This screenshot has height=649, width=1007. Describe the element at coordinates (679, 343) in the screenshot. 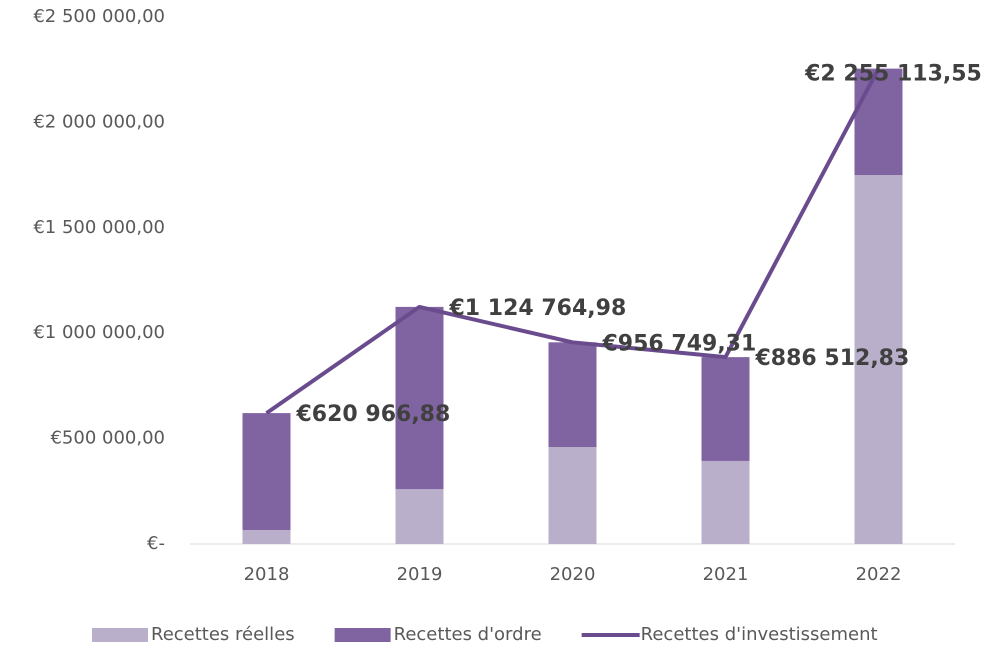

I see `data-label: €956 749,31` at that location.